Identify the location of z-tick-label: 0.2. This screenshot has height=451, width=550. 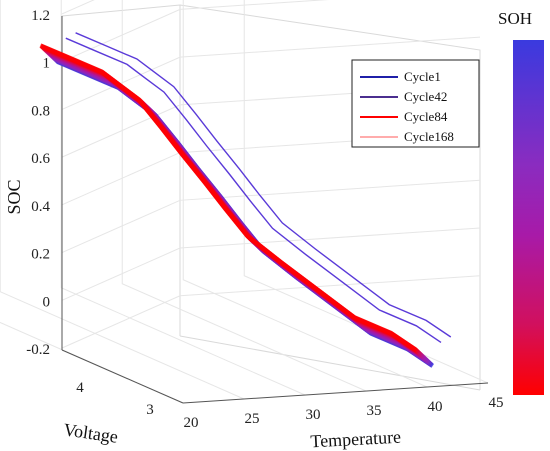
(40, 255).